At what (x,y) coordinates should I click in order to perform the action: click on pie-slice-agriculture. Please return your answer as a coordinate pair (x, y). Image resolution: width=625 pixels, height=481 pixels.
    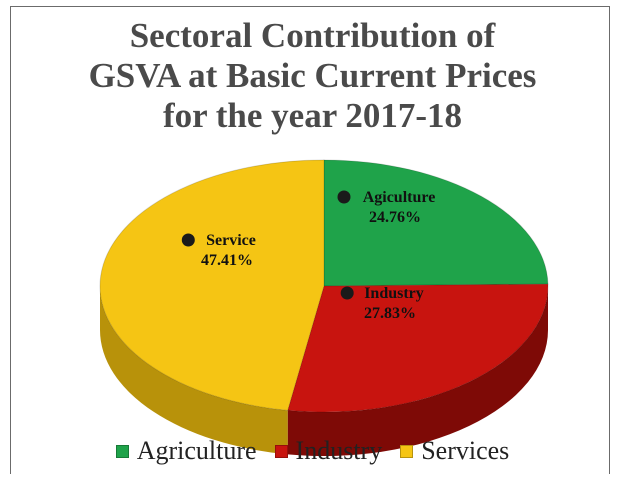
    Looking at the image, I should click on (436, 223).